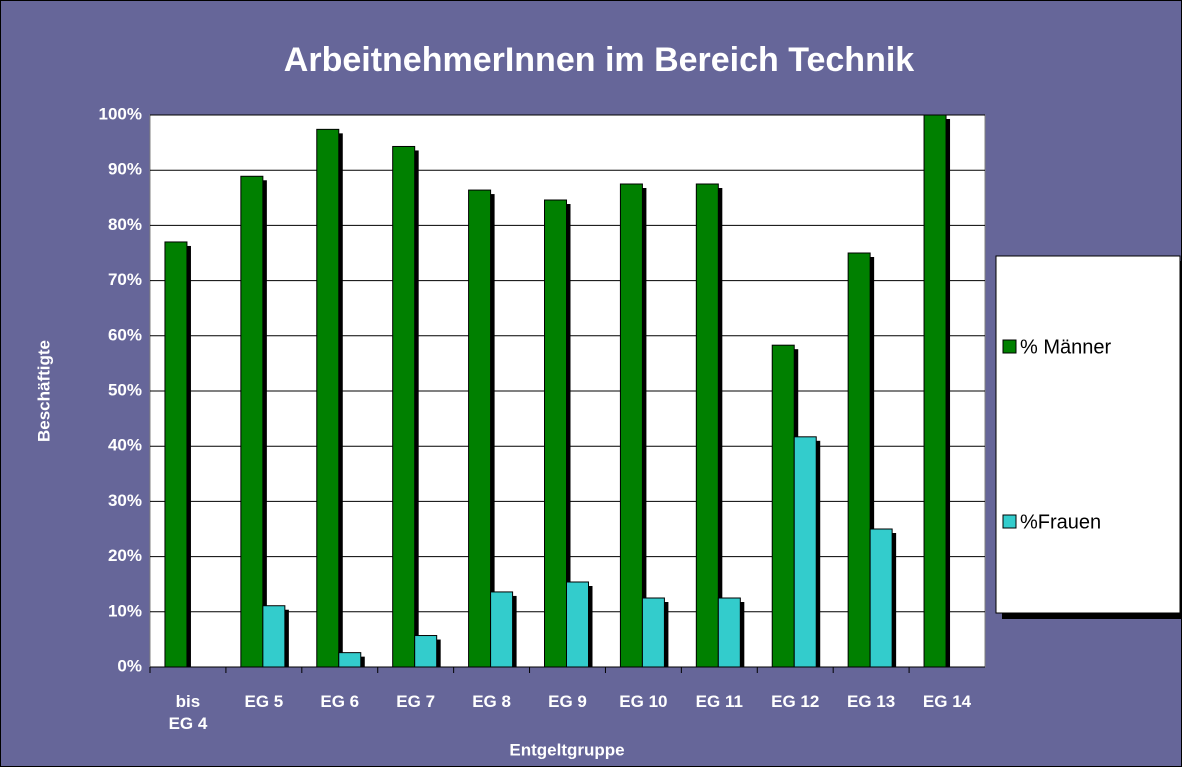 The height and width of the screenshot is (767, 1182). Describe the element at coordinates (125, 279) in the screenshot. I see `y-tick-label: 70%` at that location.